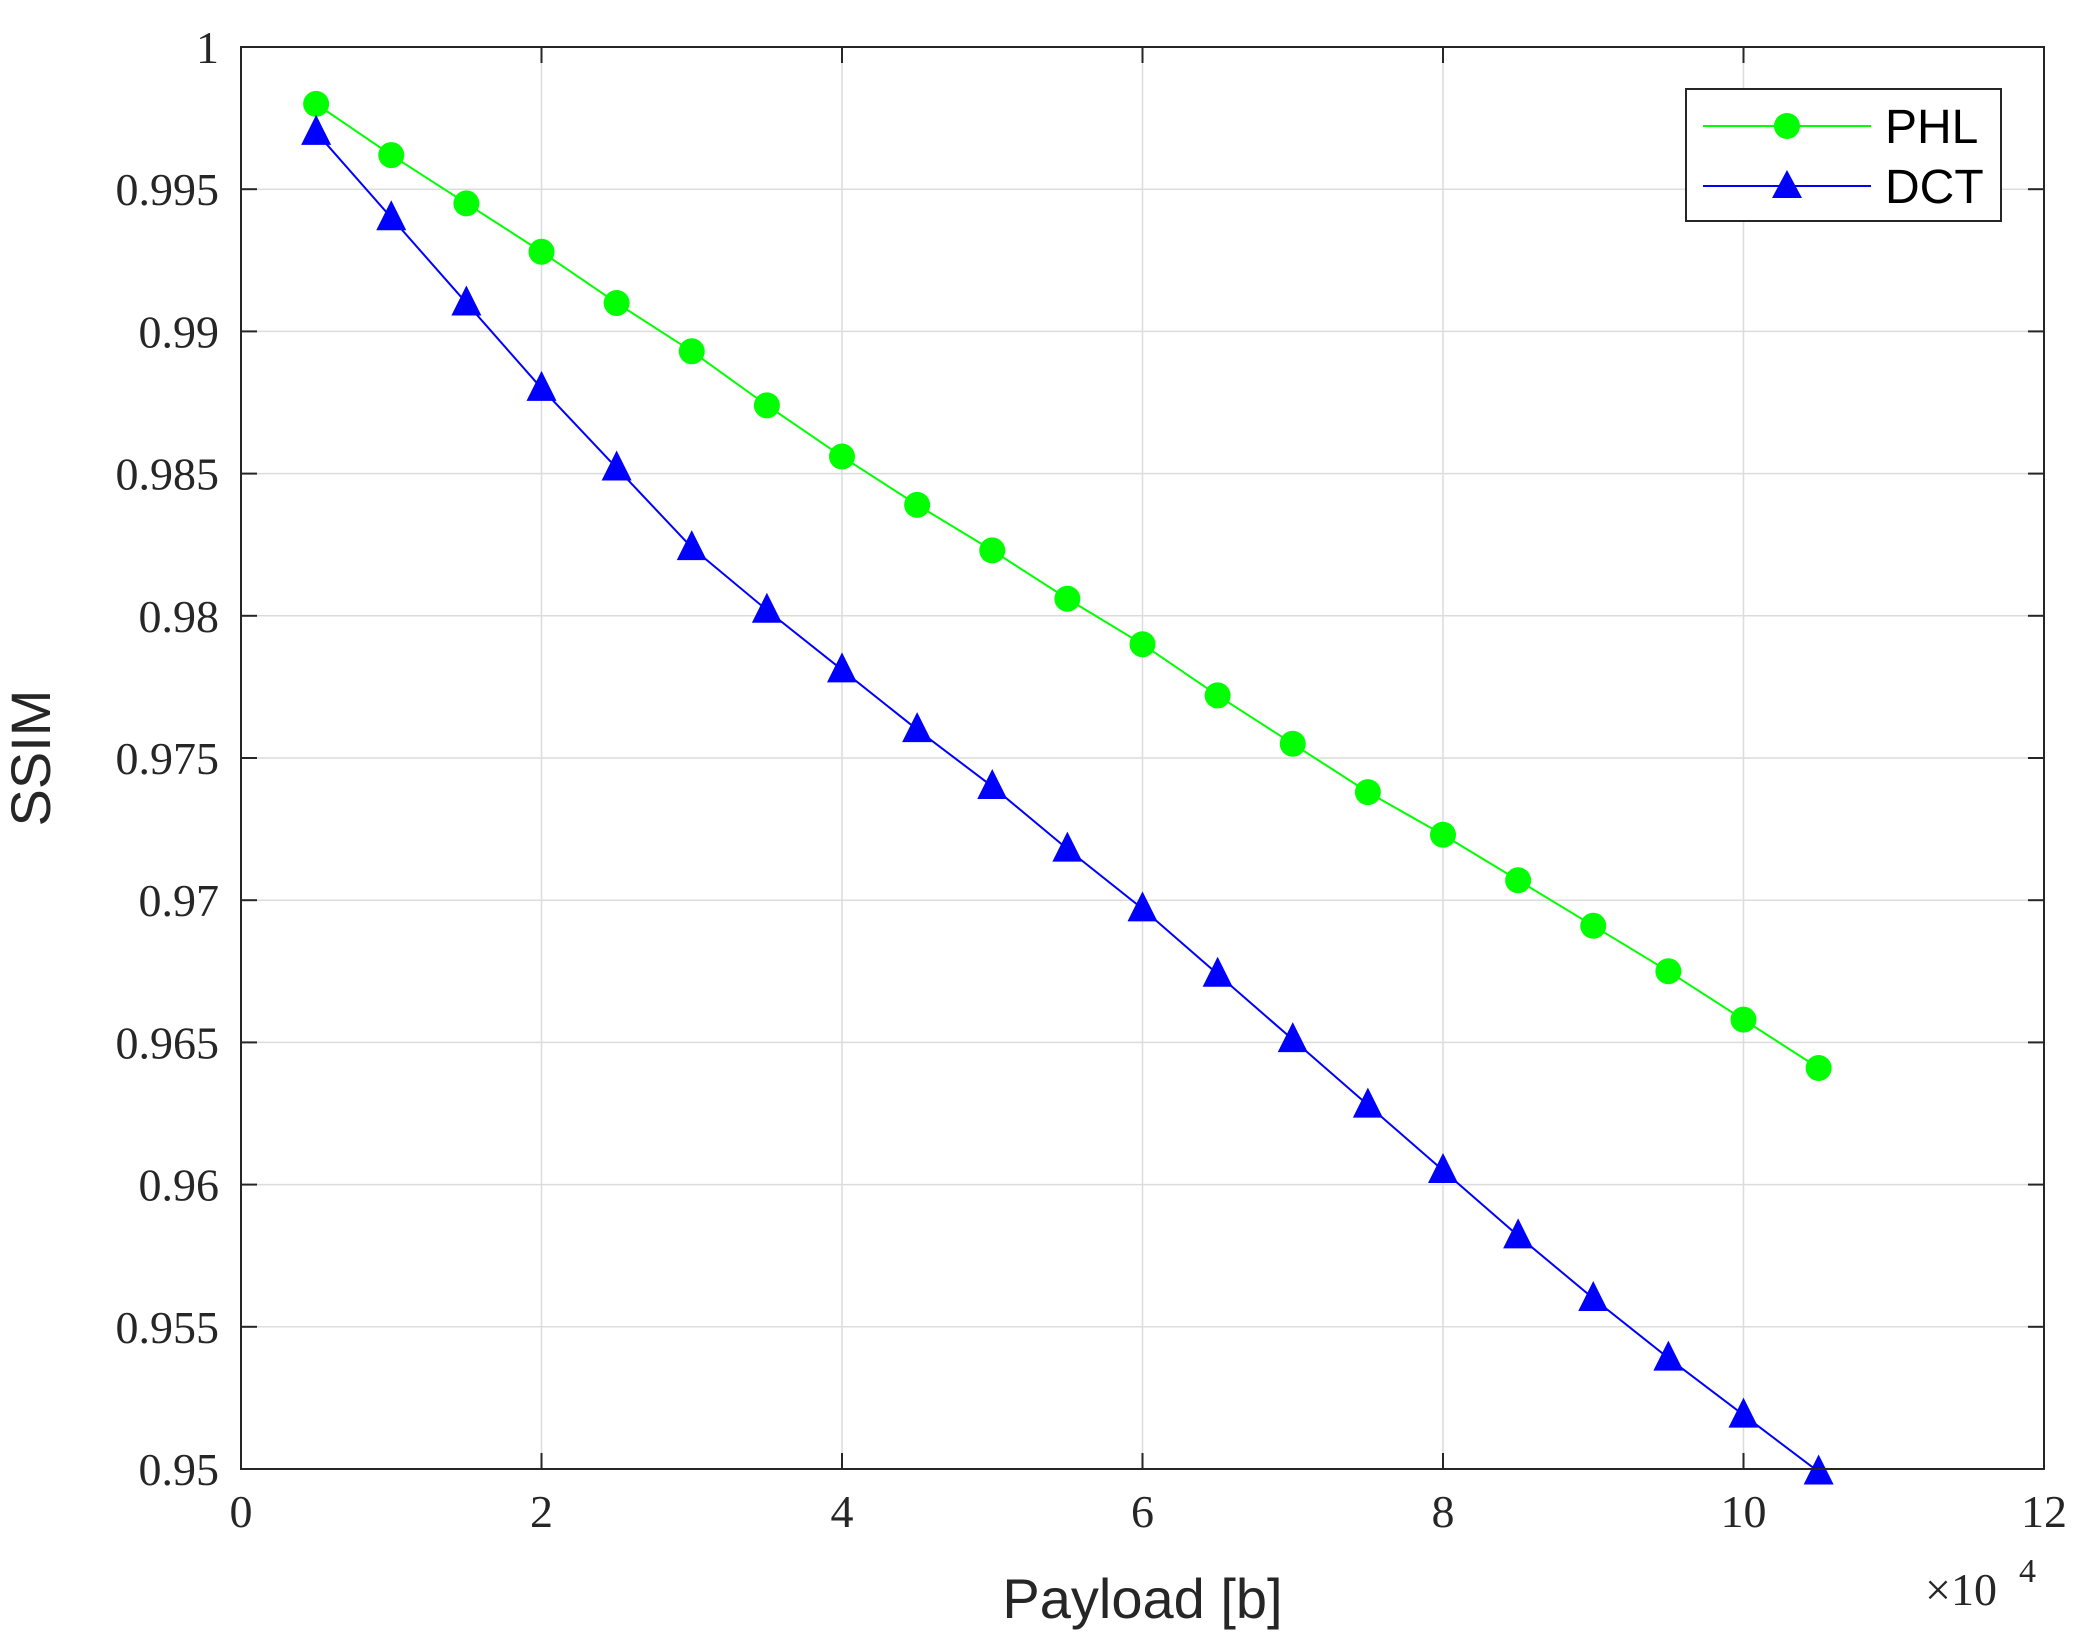  I want to click on legend-label-phl: PHL, so click(1931, 127).